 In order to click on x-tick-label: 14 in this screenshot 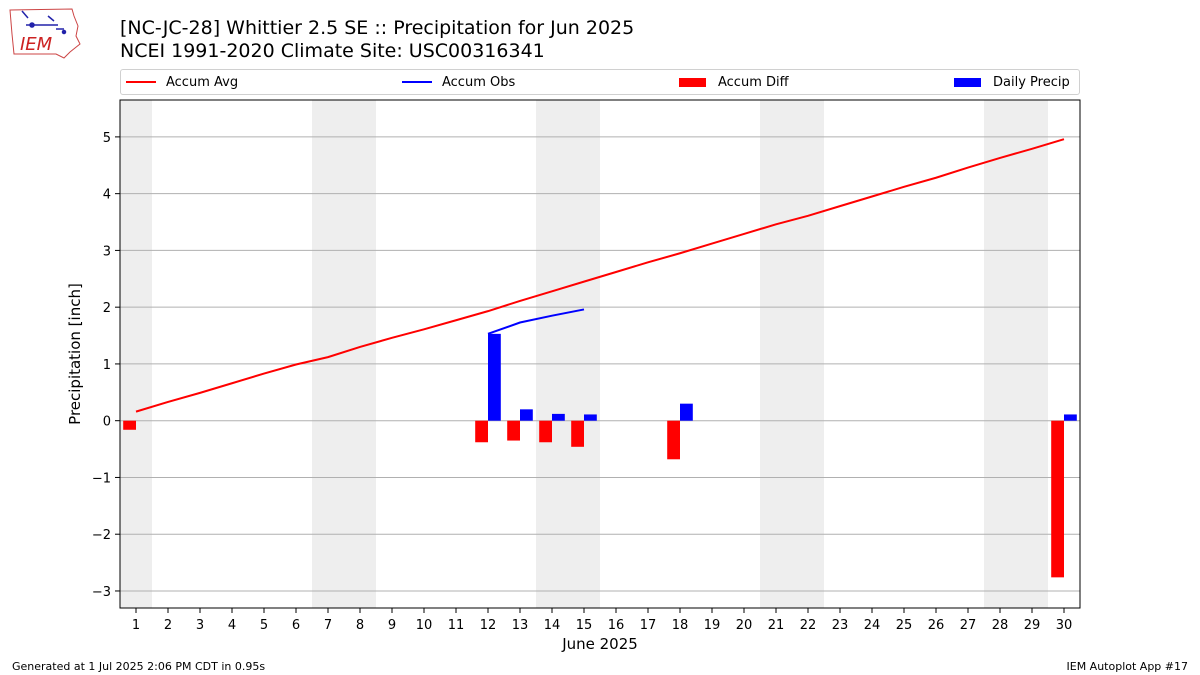, I will do `click(552, 625)`.